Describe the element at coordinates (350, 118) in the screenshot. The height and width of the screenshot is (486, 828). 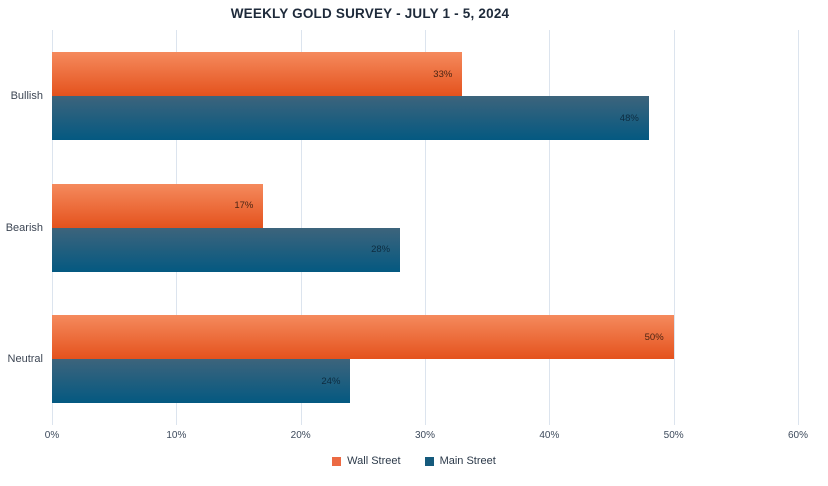
I see `bar-bullish-main-street: 48%` at that location.